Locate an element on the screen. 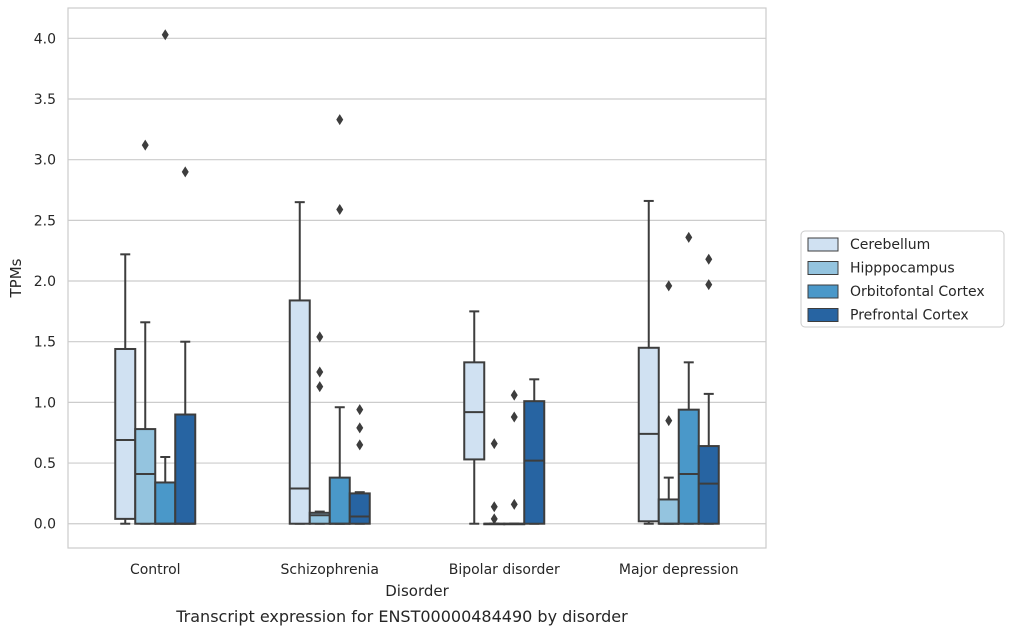 This screenshot has height=634, width=1014. legend-label: Orbitofontal Cortex is located at coordinates (917, 292).